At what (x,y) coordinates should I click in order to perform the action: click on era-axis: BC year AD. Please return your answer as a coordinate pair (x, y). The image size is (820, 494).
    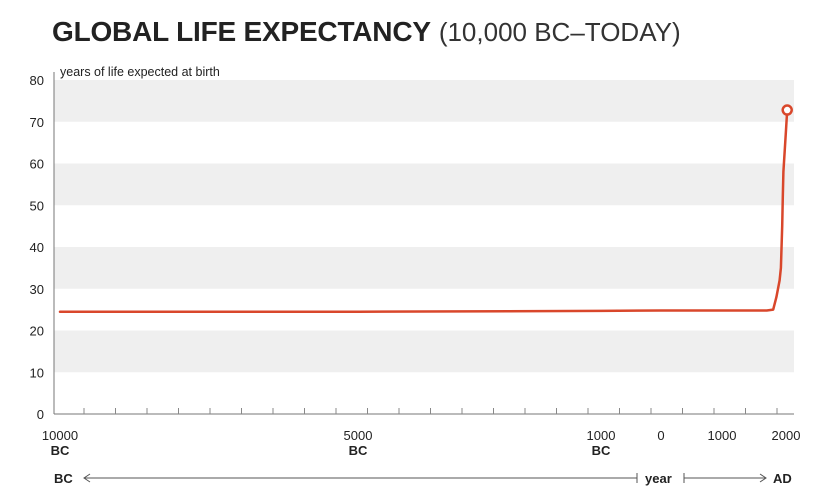
    Looking at the image, I should click on (423, 478).